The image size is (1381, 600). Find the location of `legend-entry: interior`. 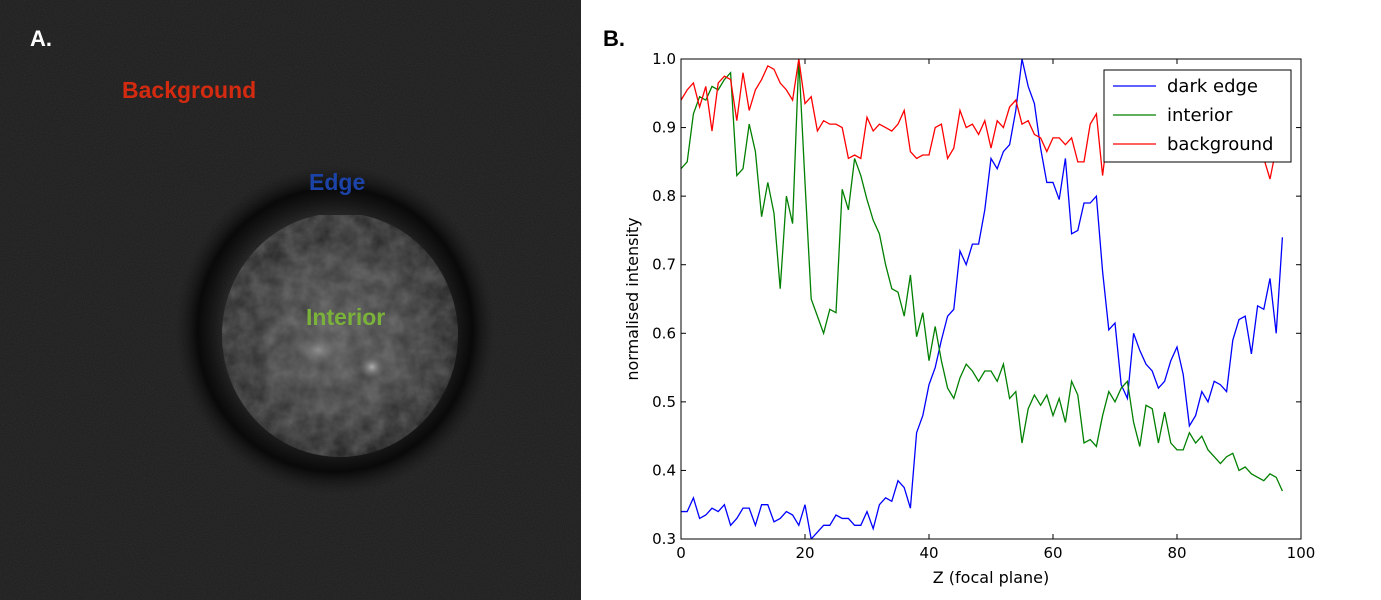

legend-entry: interior is located at coordinates (1200, 115).